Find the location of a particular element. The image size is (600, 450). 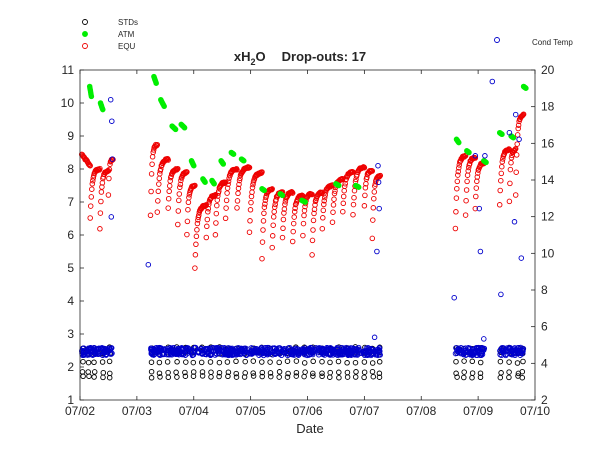

y-tick-label-left: 5 is located at coordinates (70, 268).